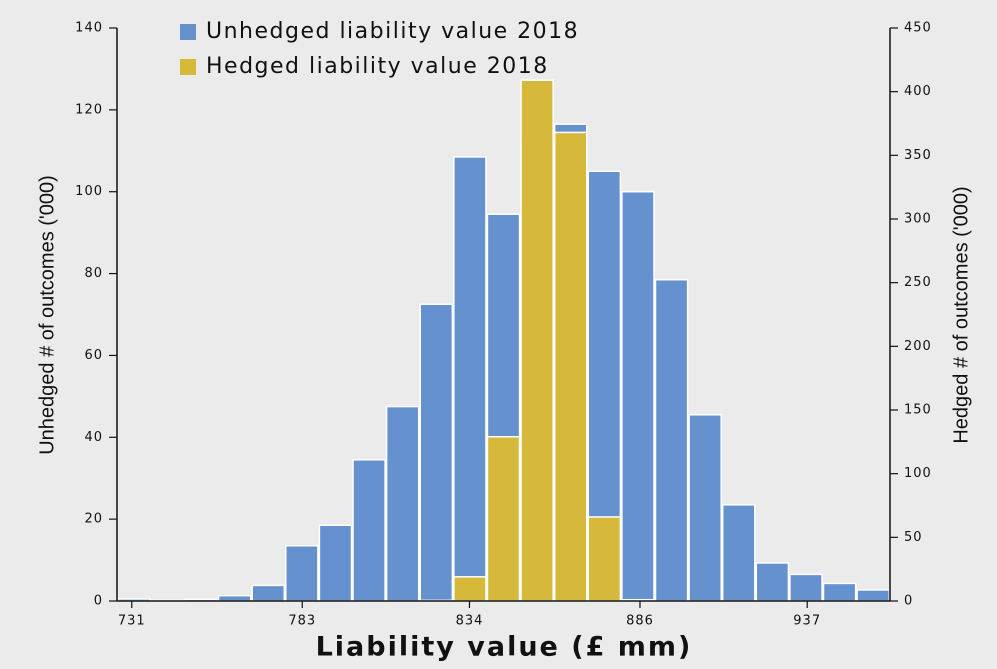 The height and width of the screenshot is (669, 997). What do you see at coordinates (918, 155) in the screenshot?
I see `y2-tick-label: 350` at bounding box center [918, 155].